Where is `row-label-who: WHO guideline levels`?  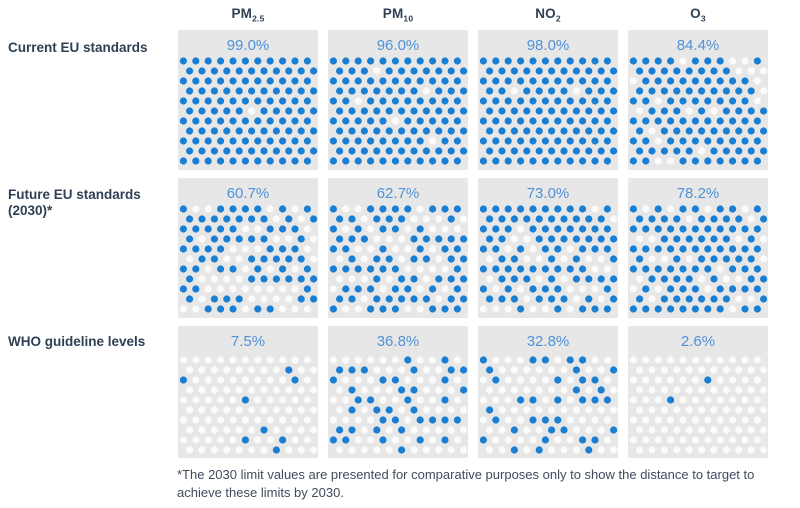 row-label-who: WHO guideline levels is located at coordinates (77, 341).